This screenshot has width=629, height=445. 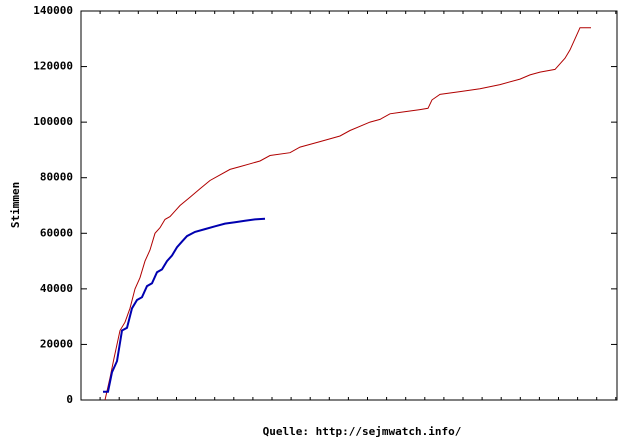 I want to click on y-tick-label: 140000, so click(x=53, y=10).